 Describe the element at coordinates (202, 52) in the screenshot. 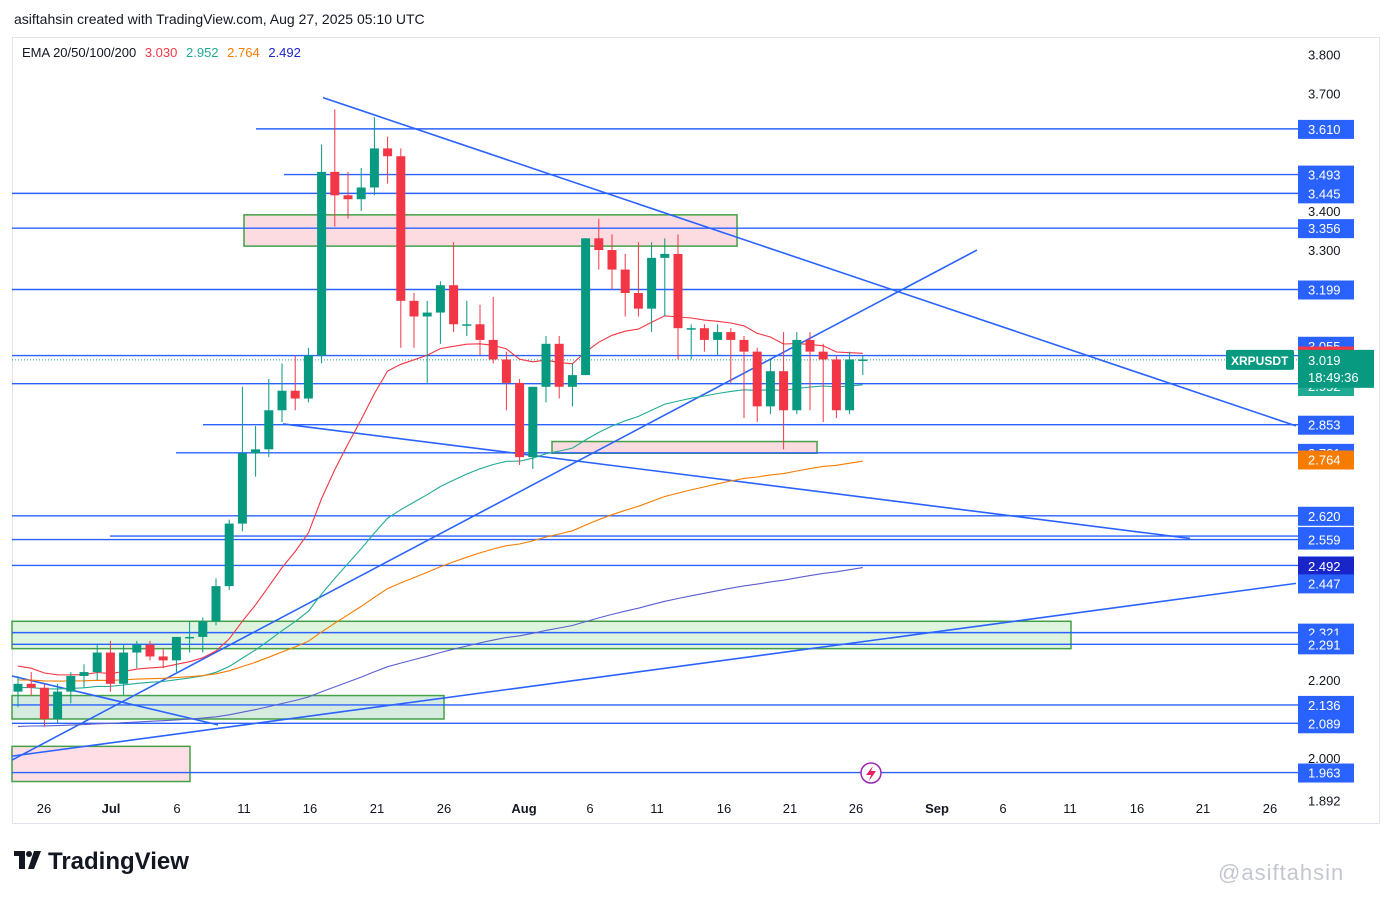

I see `ema-50-value: 2.952` at that location.